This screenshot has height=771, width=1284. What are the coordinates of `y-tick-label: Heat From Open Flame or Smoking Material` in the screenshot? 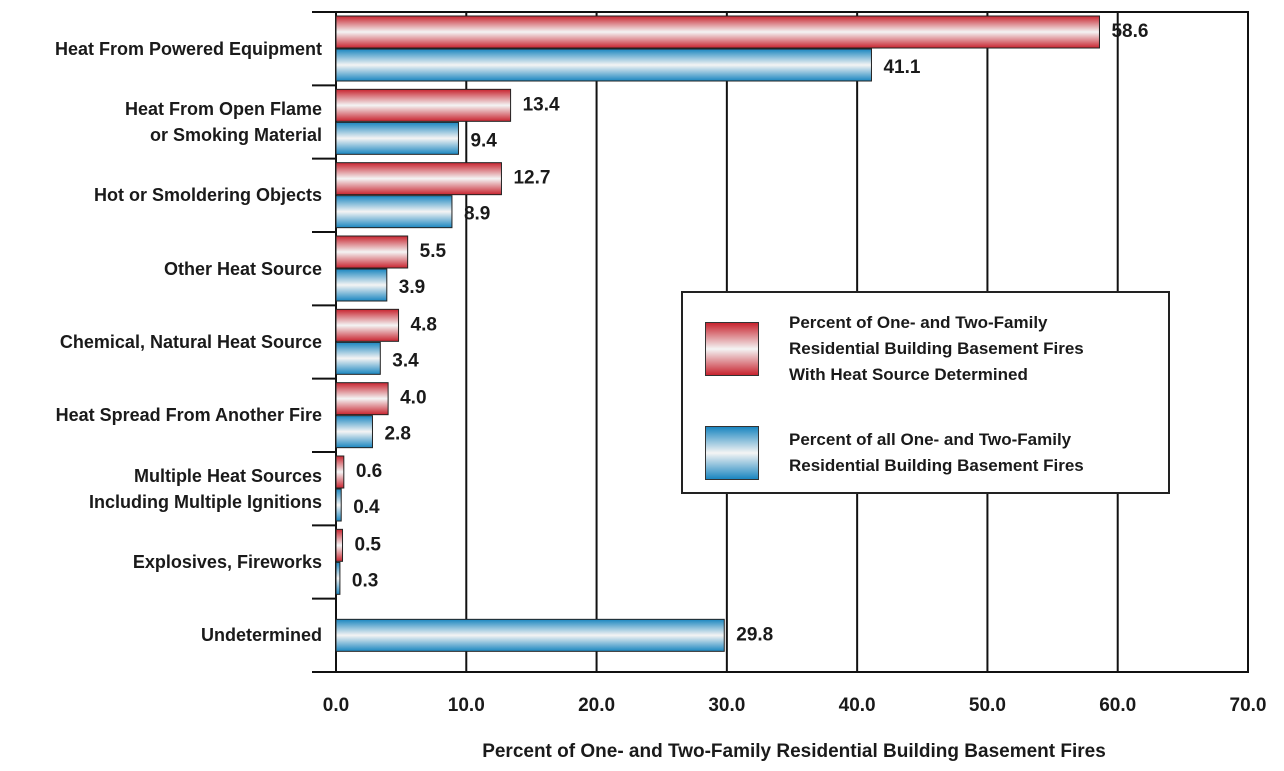 It's located at (223, 122).